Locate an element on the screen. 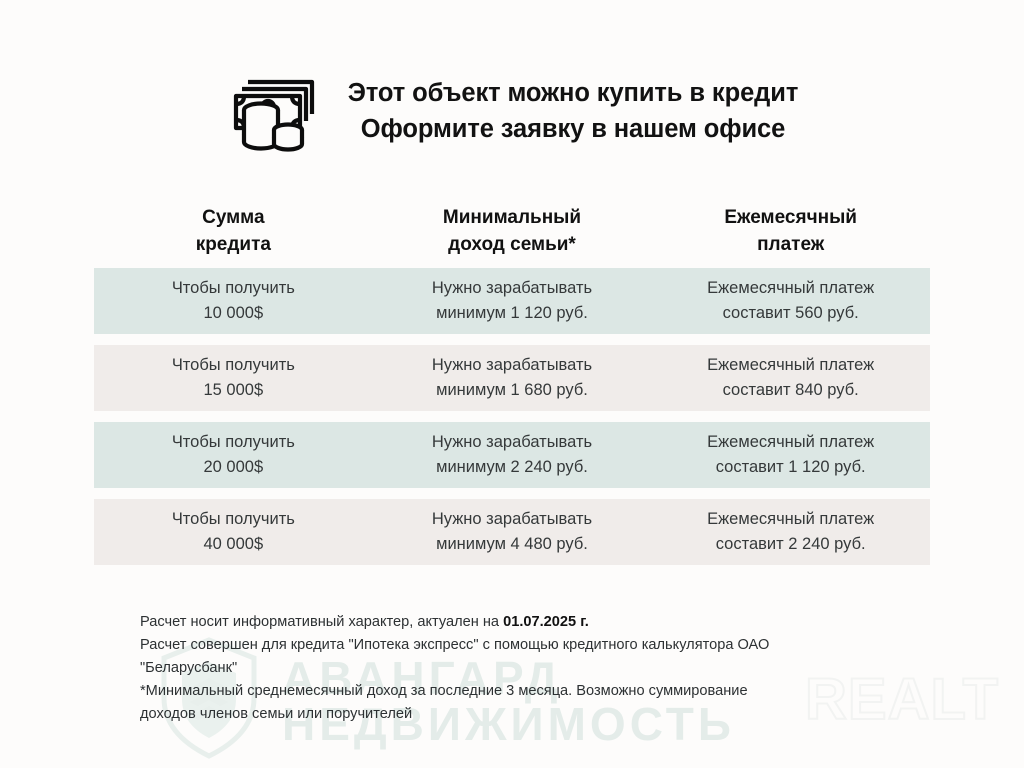  column-header-monthly-payment: Ежемесячный платеж is located at coordinates (790, 232).